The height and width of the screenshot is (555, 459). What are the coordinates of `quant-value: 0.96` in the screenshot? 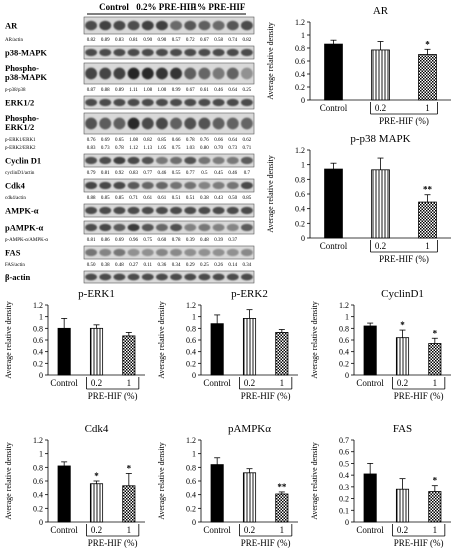 It's located at (133, 240).